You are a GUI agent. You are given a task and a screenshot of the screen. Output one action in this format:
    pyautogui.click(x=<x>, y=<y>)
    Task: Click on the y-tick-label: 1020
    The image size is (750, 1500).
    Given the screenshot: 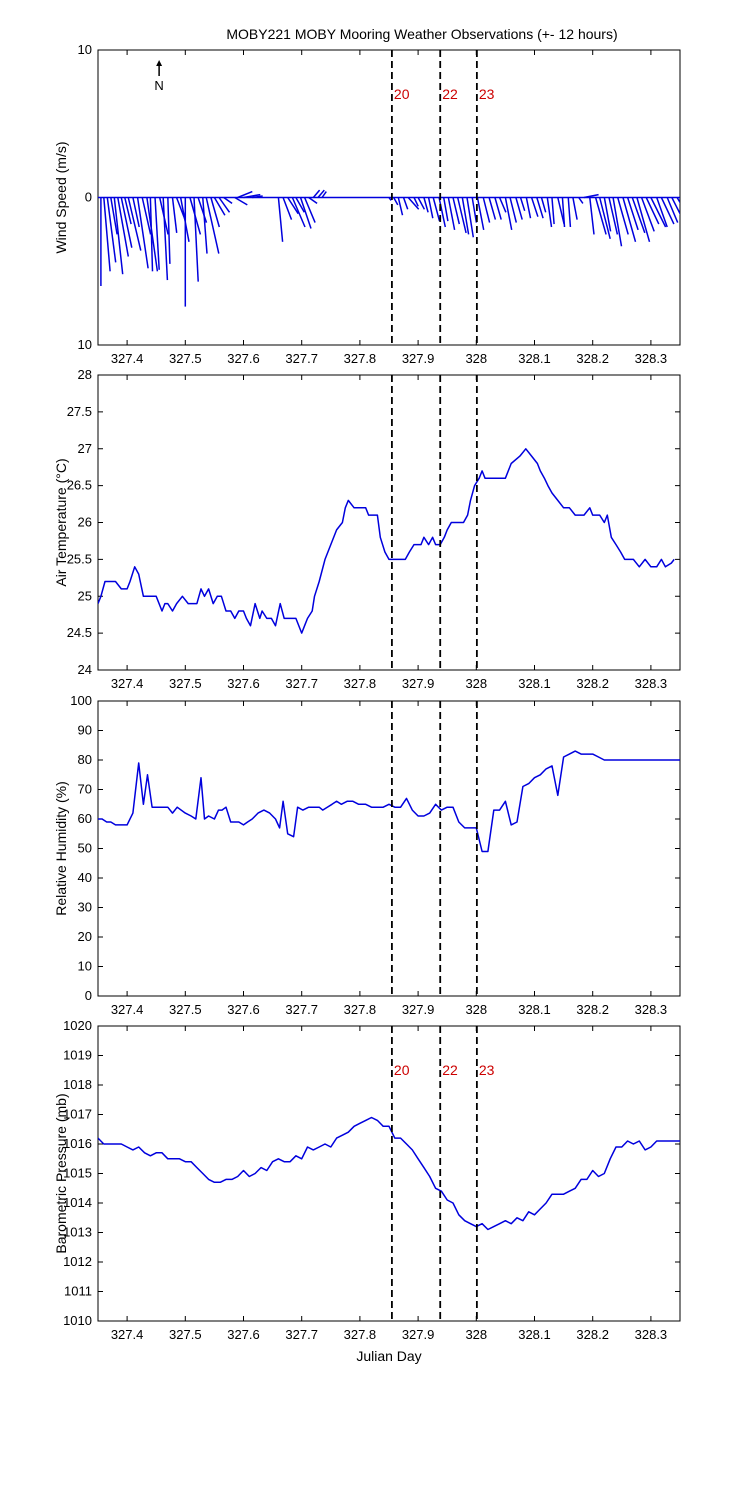 What is the action you would take?
    pyautogui.click(x=77, y=1025)
    